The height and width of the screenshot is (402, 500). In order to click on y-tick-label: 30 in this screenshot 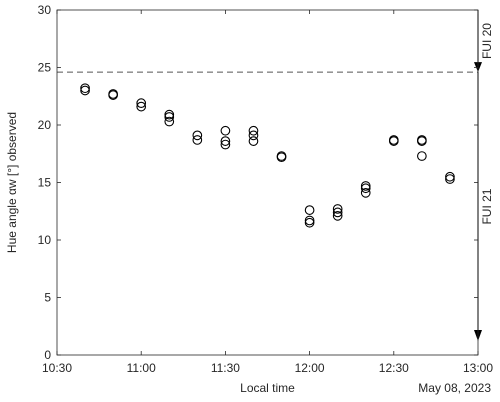, I will do `click(45, 10)`.